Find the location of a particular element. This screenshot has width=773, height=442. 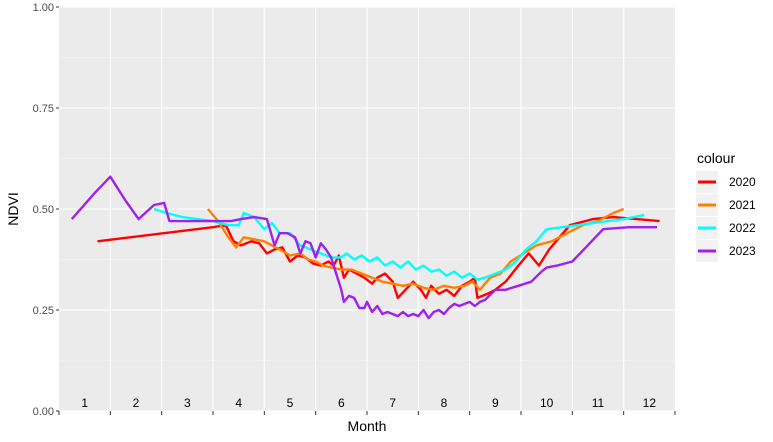

month-label: 4 is located at coordinates (238, 403).